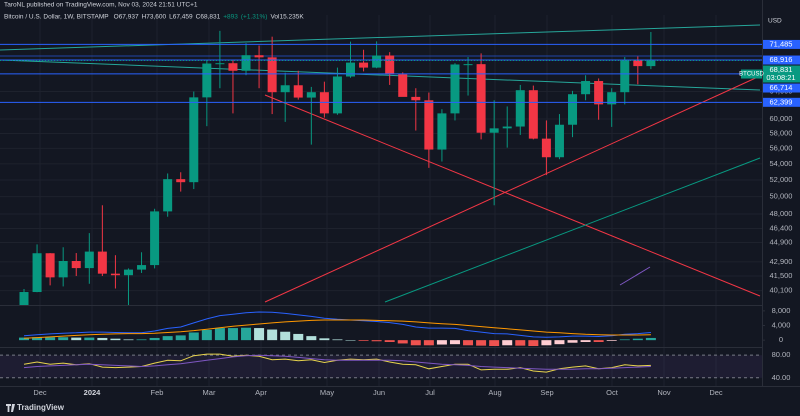  Describe the element at coordinates (230, 17) in the screenshot. I see `legend-value: +893` at that location.